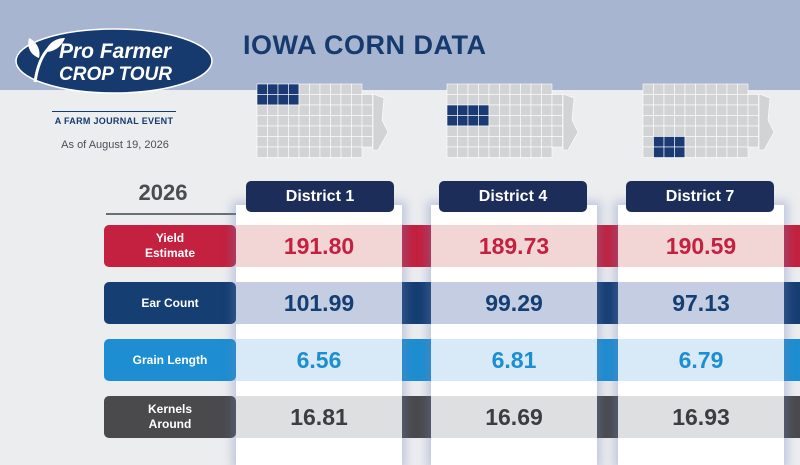  Describe the element at coordinates (170, 245) in the screenshot. I see `row-label-text: Yield Estimate` at that location.